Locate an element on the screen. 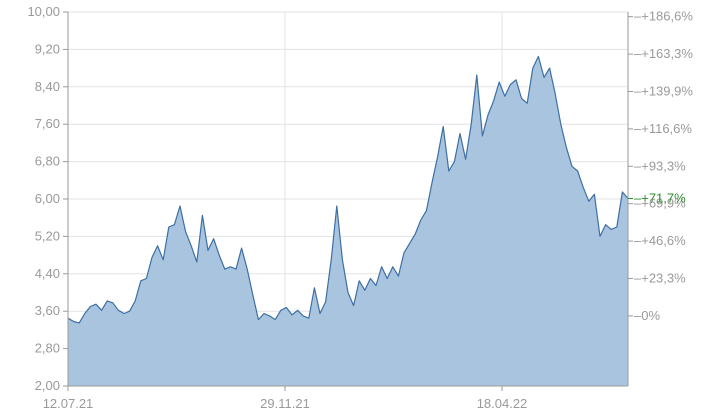  right-tick-label: –+93,3% is located at coordinates (660, 165).